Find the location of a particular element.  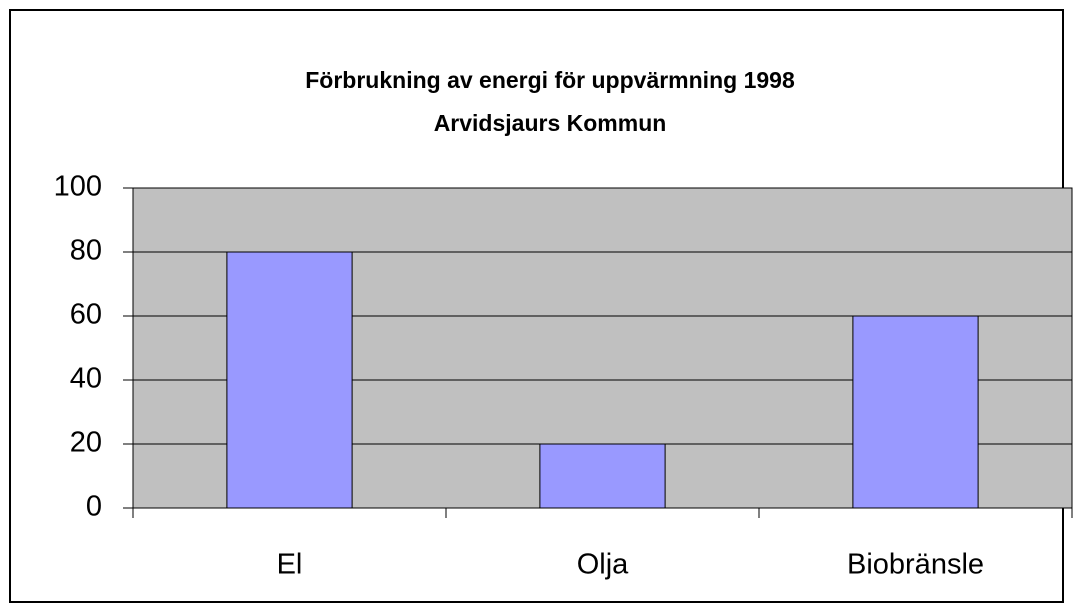

y-tick-label: 40 is located at coordinates (86, 379).